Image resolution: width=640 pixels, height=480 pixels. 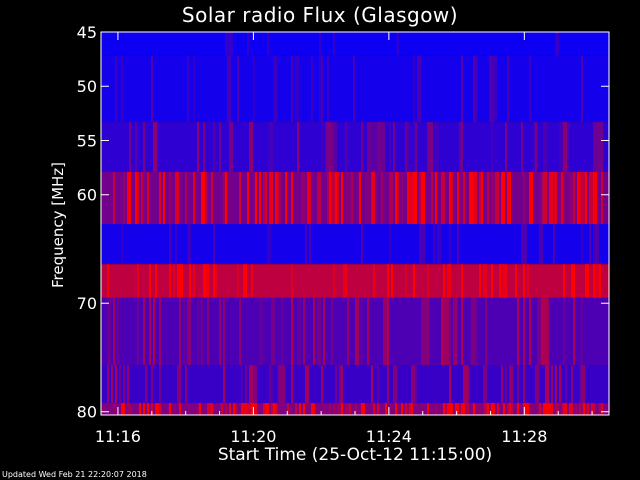 I want to click on y-tick-label: 80, so click(x=87, y=412).